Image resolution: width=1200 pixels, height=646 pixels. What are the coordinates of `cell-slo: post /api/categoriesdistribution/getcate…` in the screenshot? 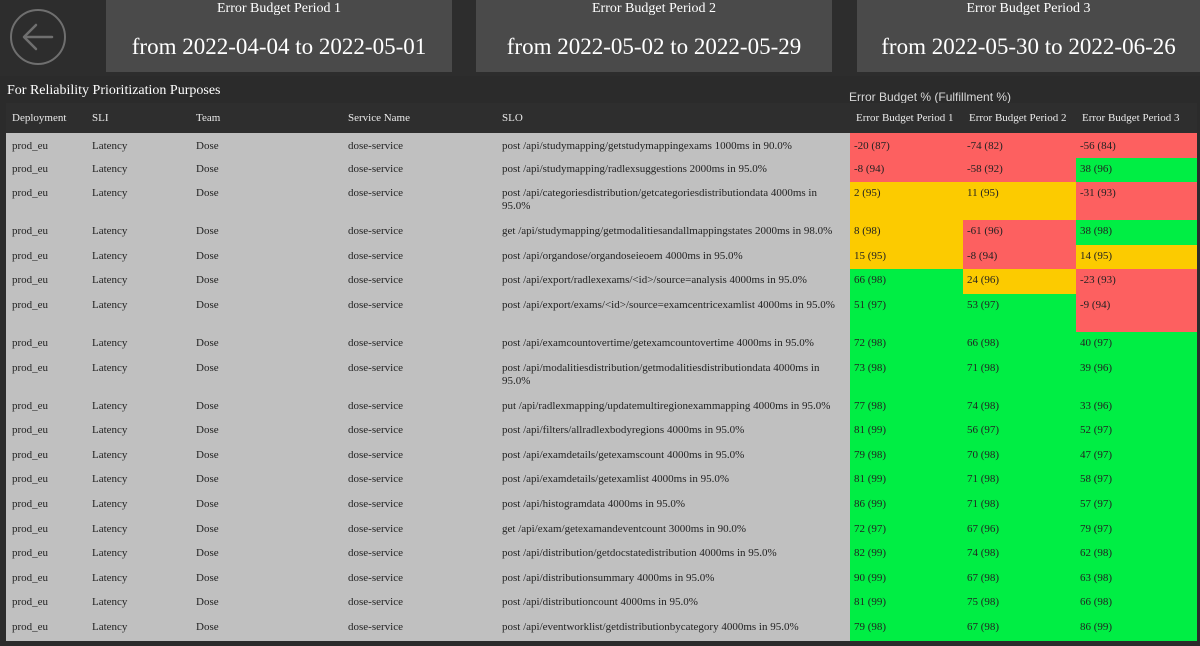 It's located at (673, 201).